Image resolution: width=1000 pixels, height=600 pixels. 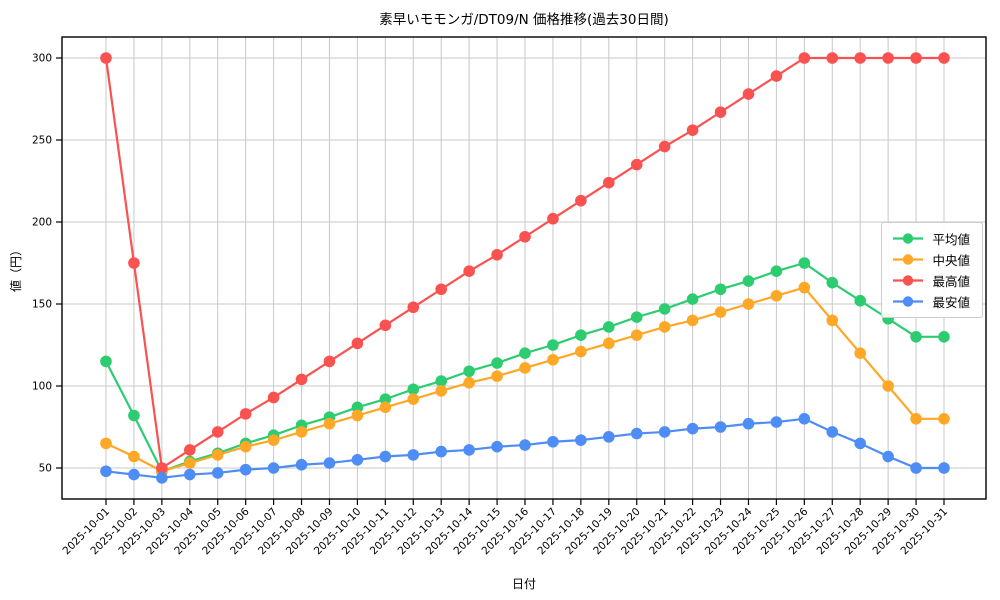 What do you see at coordinates (42, 223) in the screenshot?
I see `y-tick-label: 200` at bounding box center [42, 223].